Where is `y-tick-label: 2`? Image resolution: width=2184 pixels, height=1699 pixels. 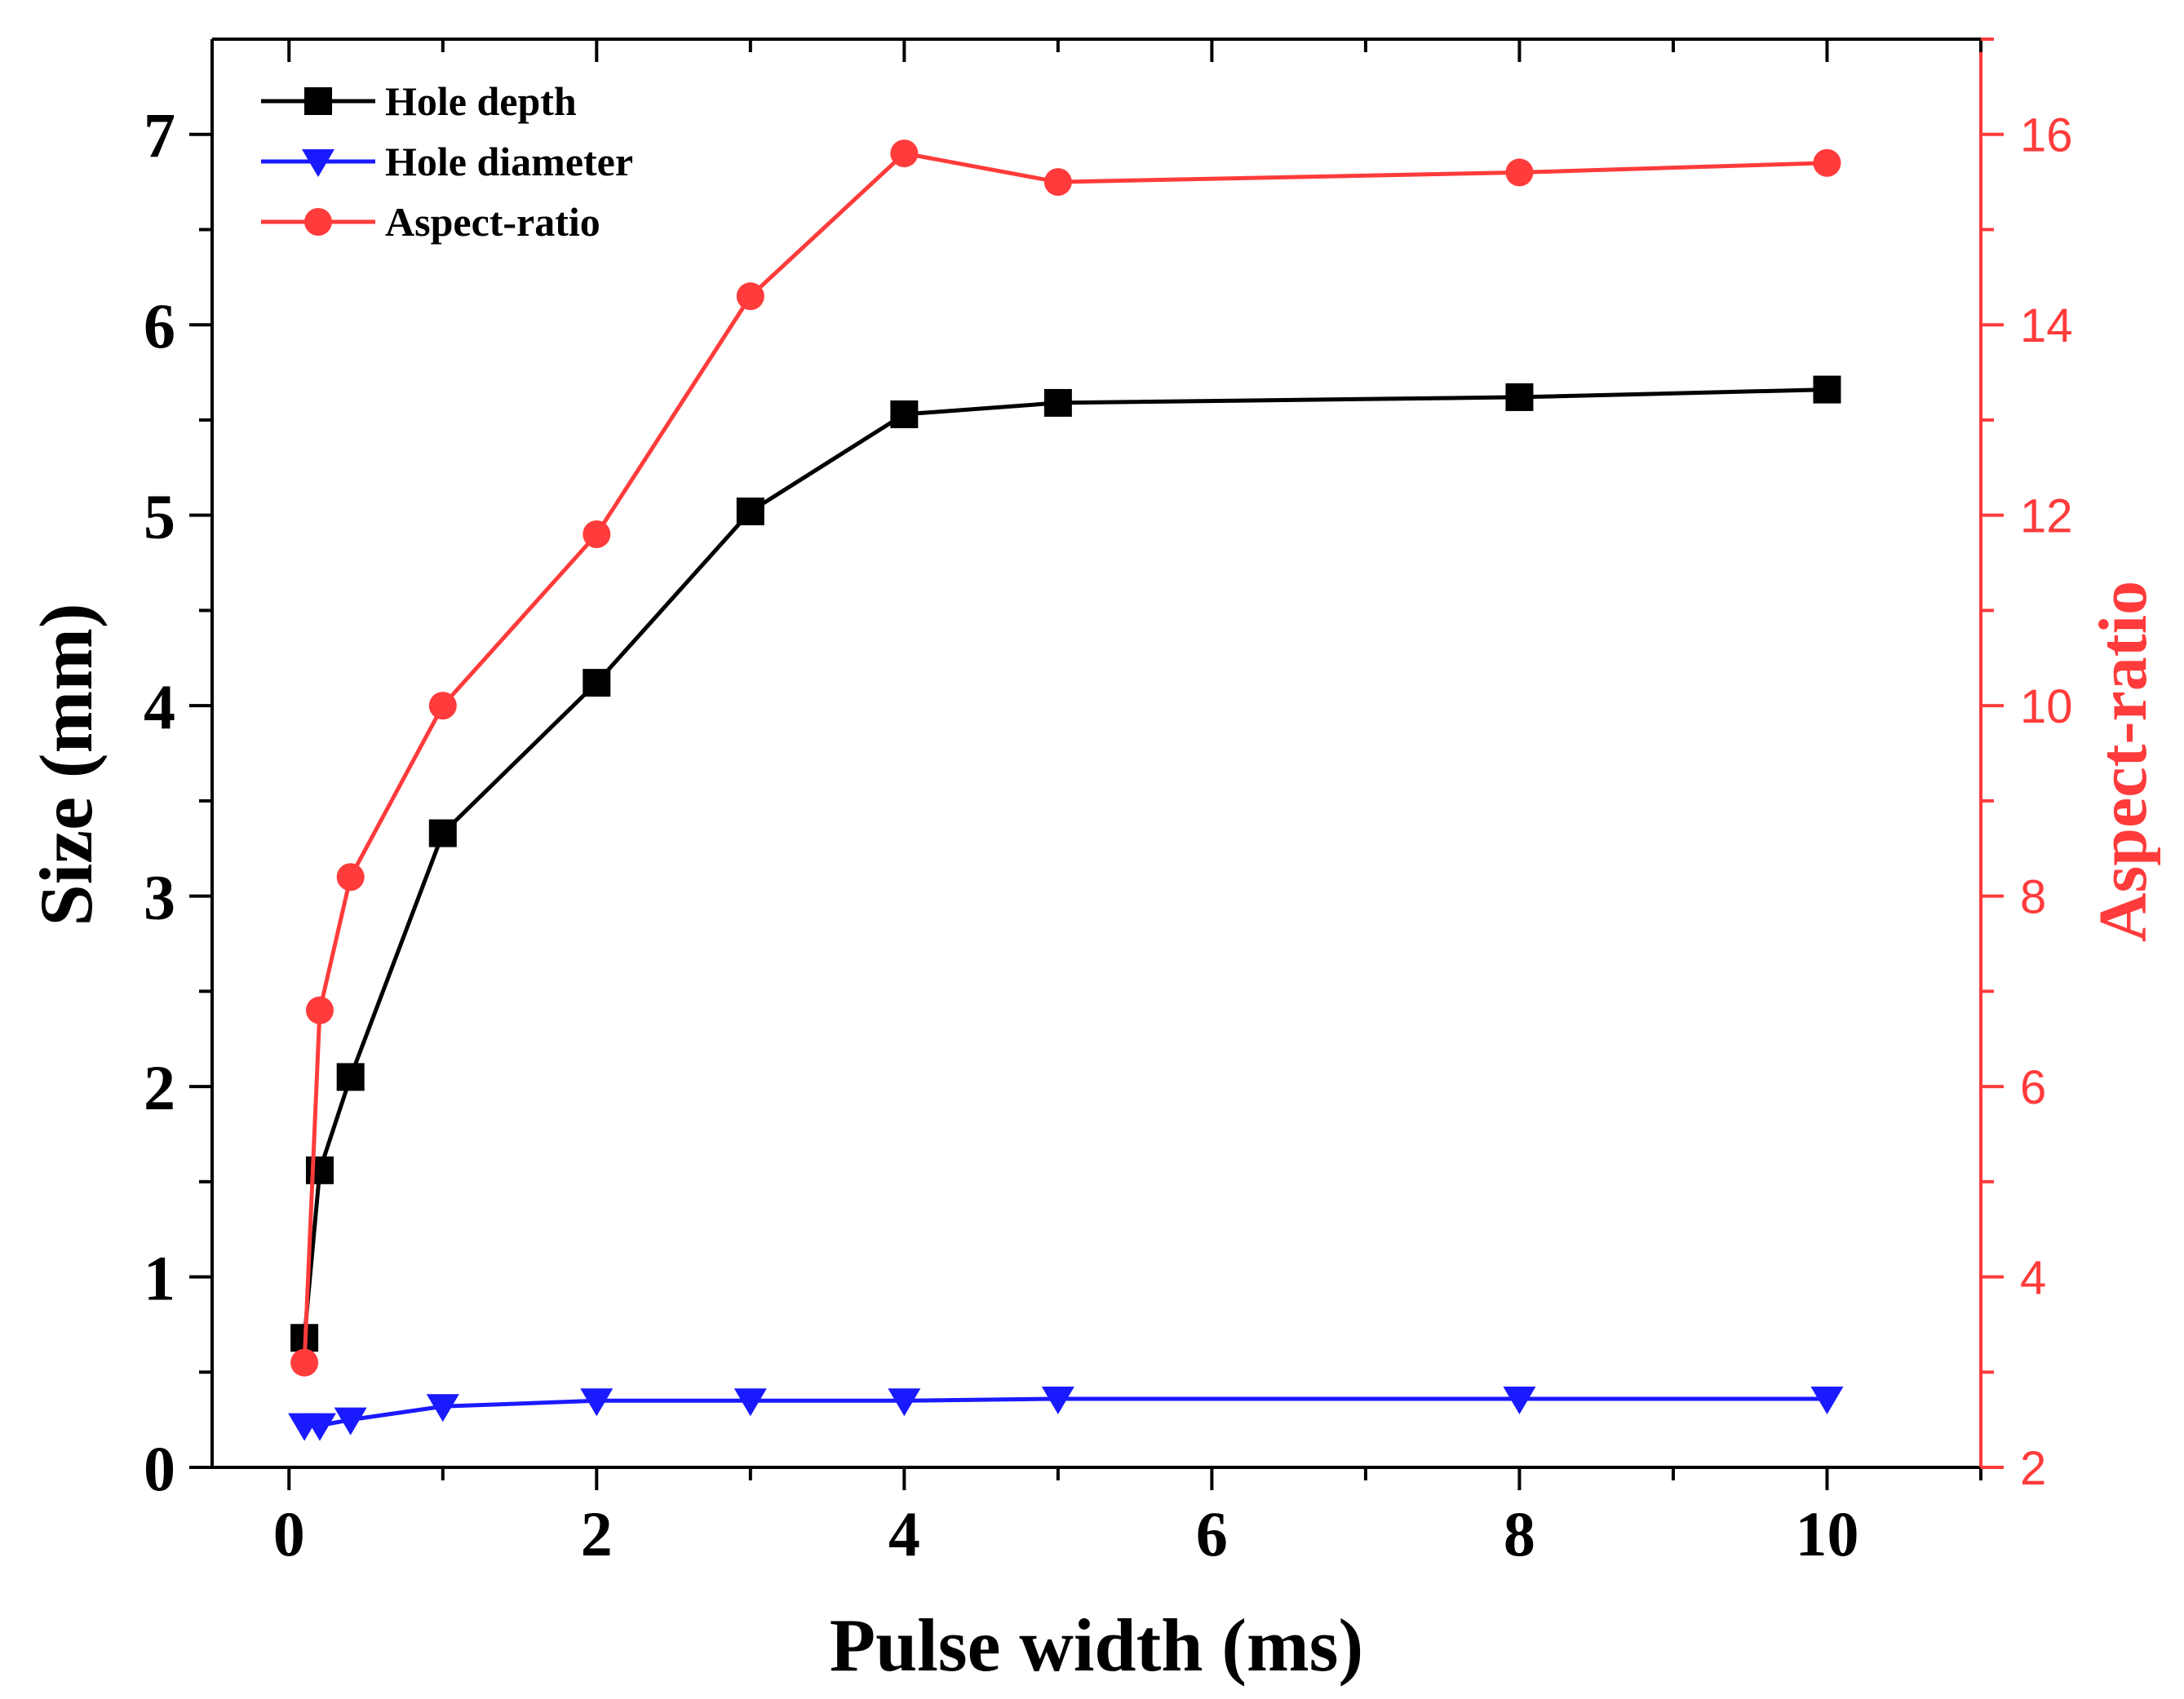
y-tick-label: 2 is located at coordinates (160, 1087).